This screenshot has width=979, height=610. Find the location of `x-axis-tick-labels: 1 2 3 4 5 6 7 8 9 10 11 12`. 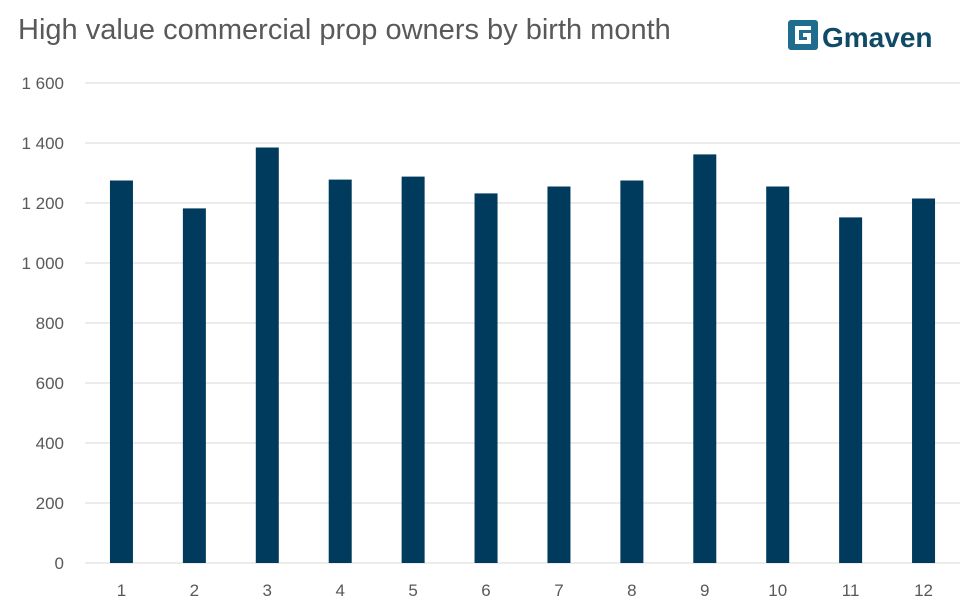

x-axis-tick-labels: 1 2 3 4 5 6 7 8 9 10 11 12 is located at coordinates (525, 590).